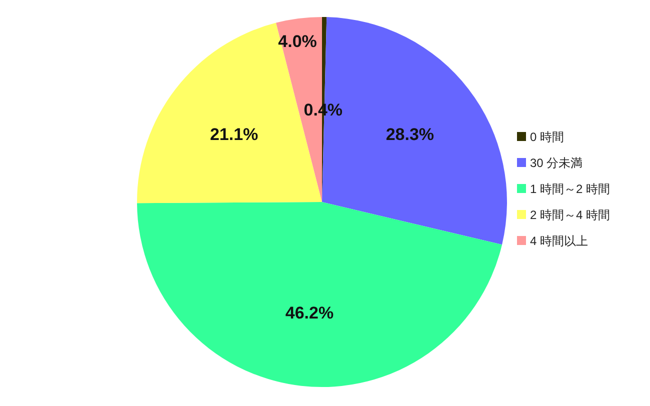 The height and width of the screenshot is (406, 650). Describe the element at coordinates (234, 134) in the screenshot. I see `data-label: 21.1%` at that location.